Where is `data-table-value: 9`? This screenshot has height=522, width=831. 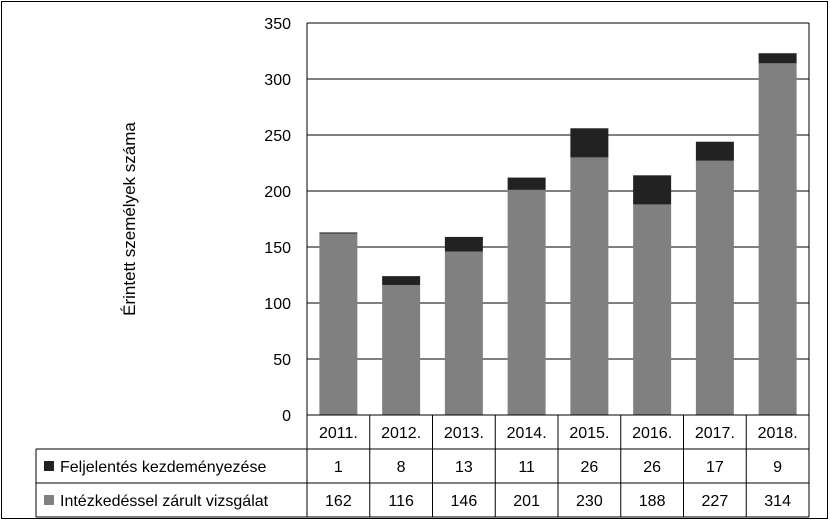
data-table-value: 9 is located at coordinates (777, 467).